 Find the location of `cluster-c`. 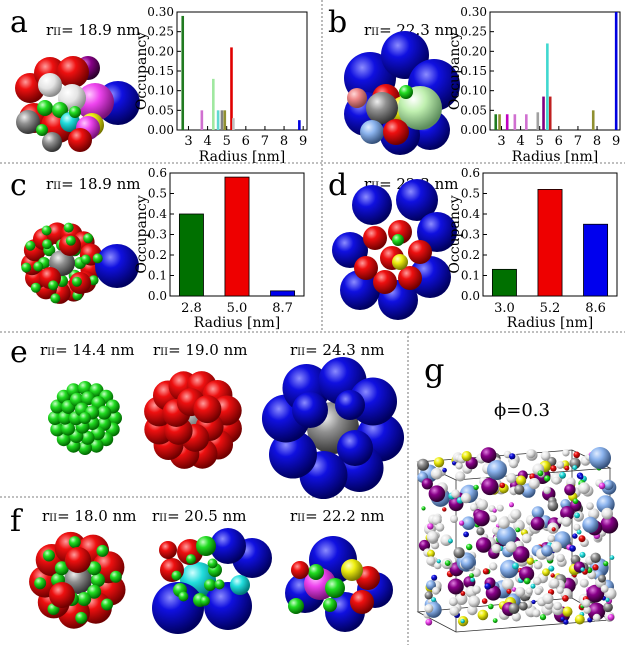

cluster-c is located at coordinates (80, 263).